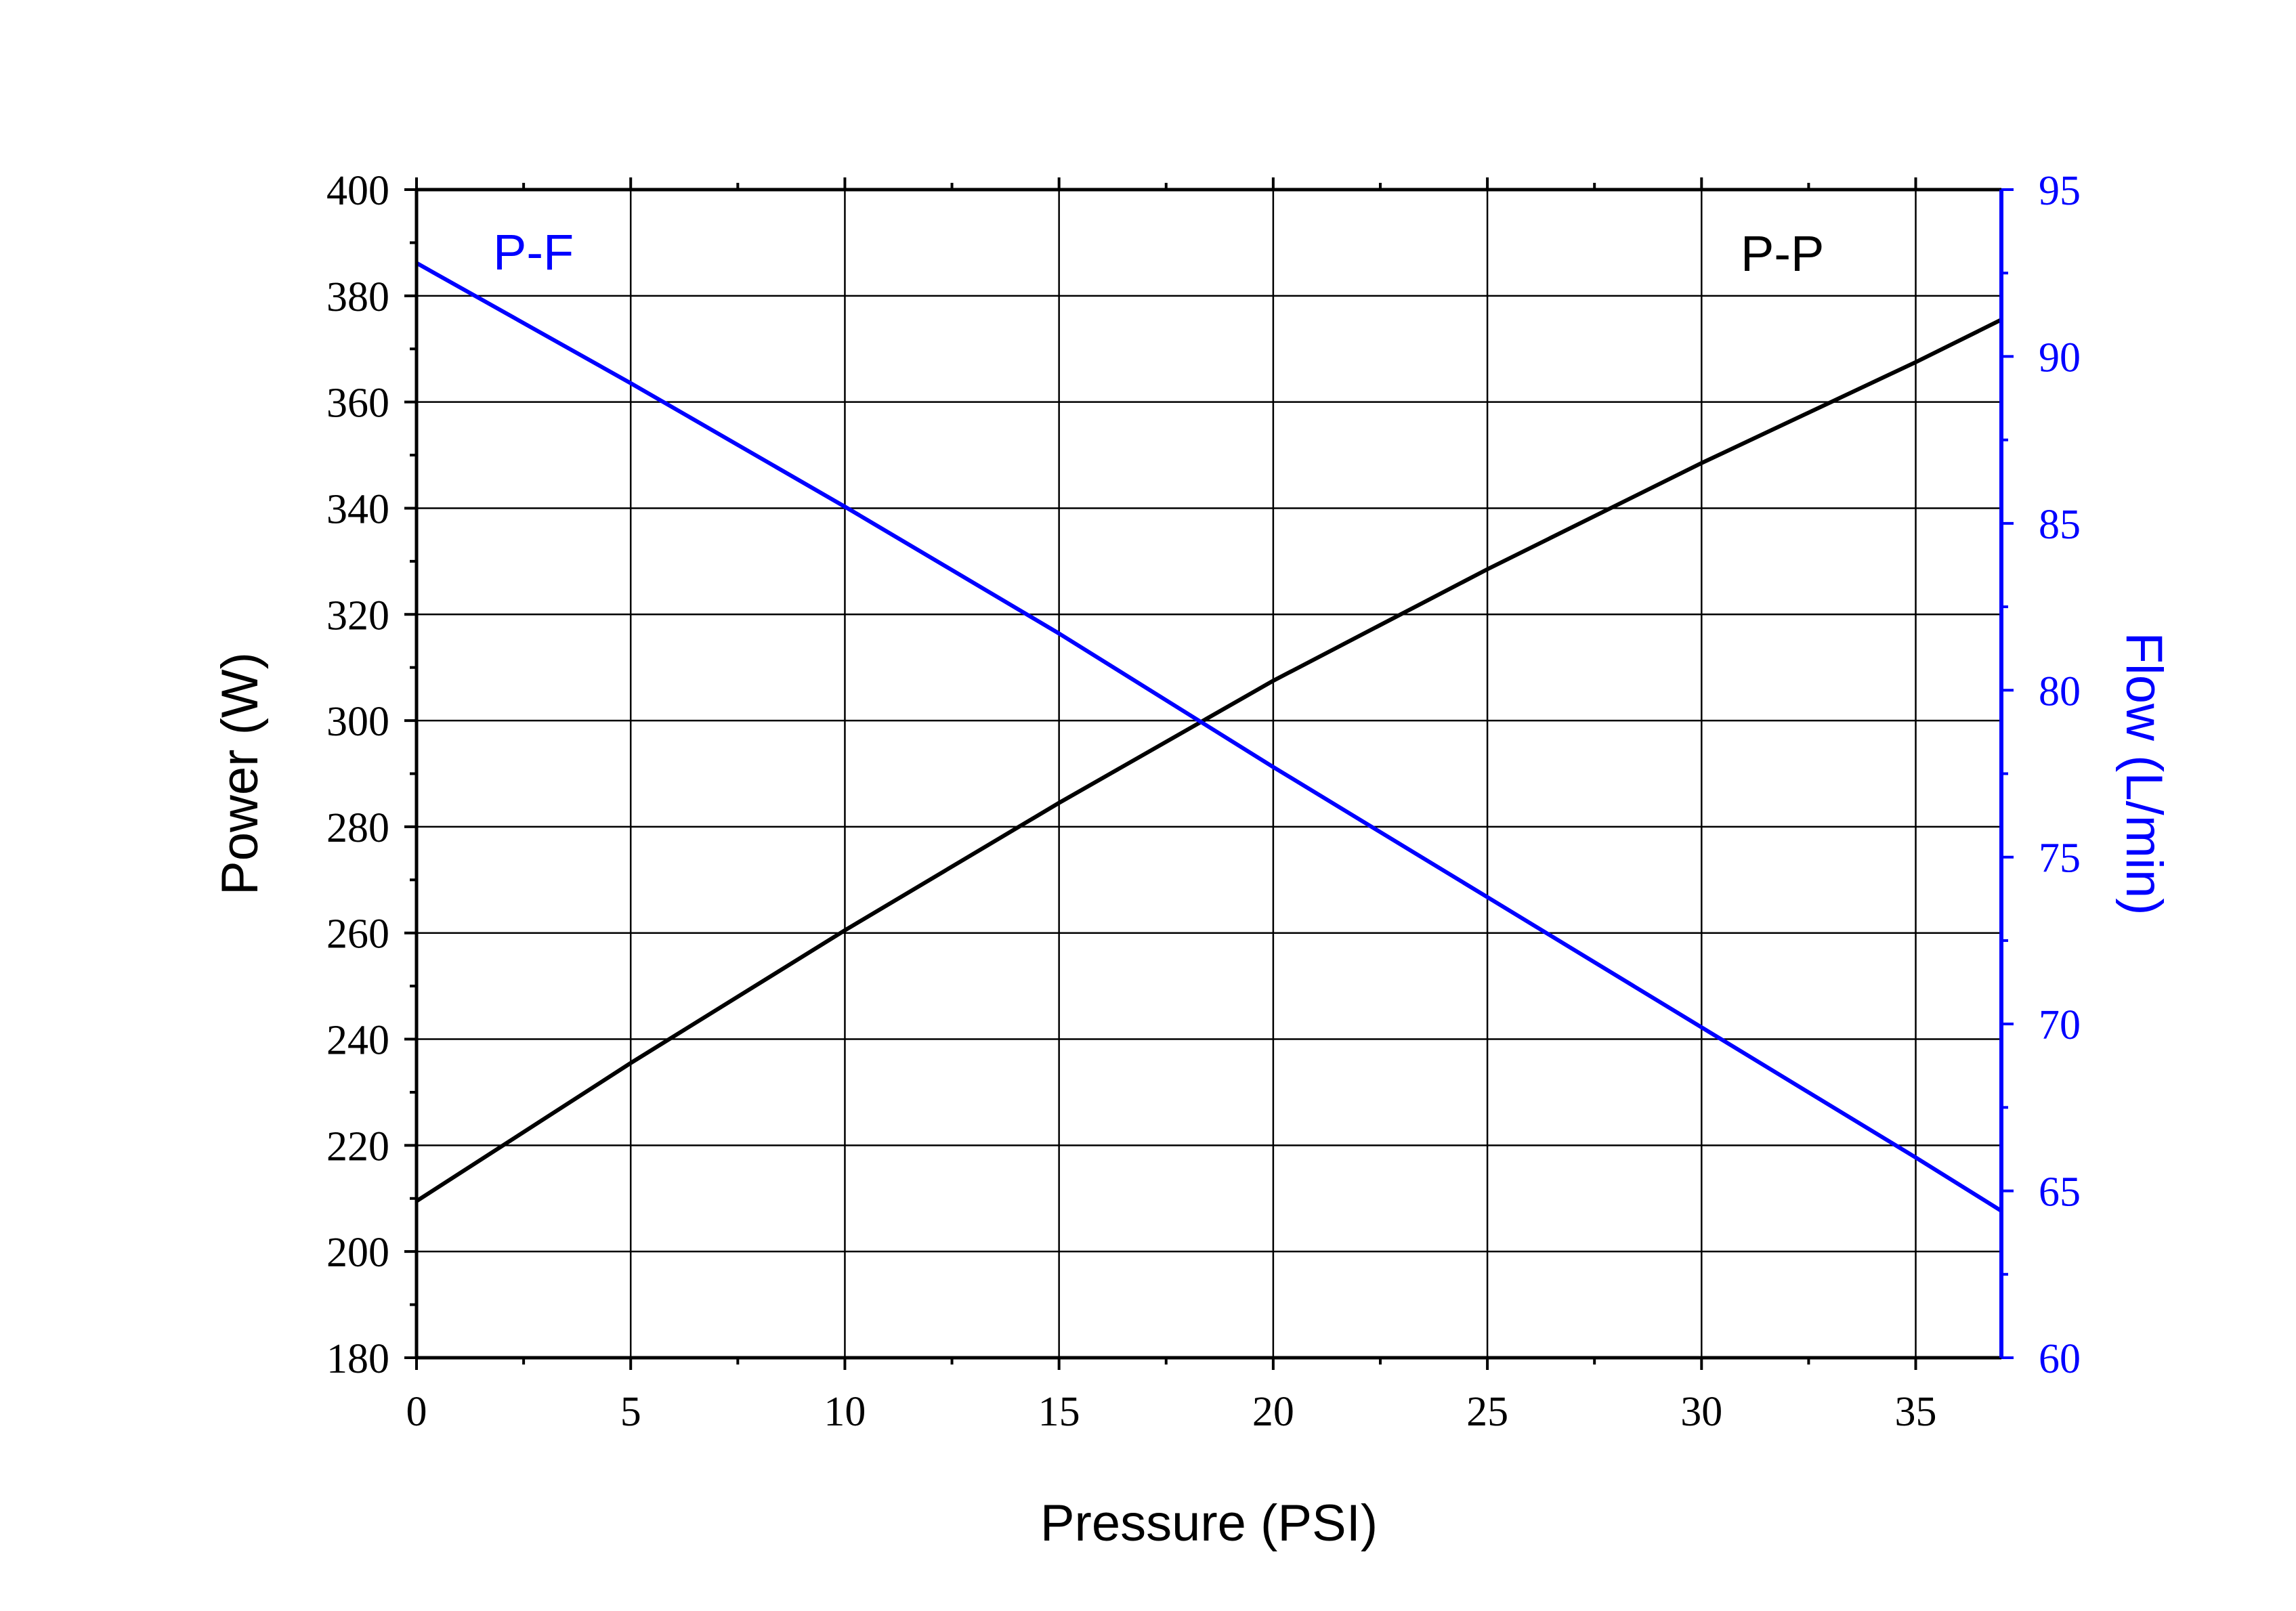  I want to click on y-tick-label: 340, so click(357, 509).